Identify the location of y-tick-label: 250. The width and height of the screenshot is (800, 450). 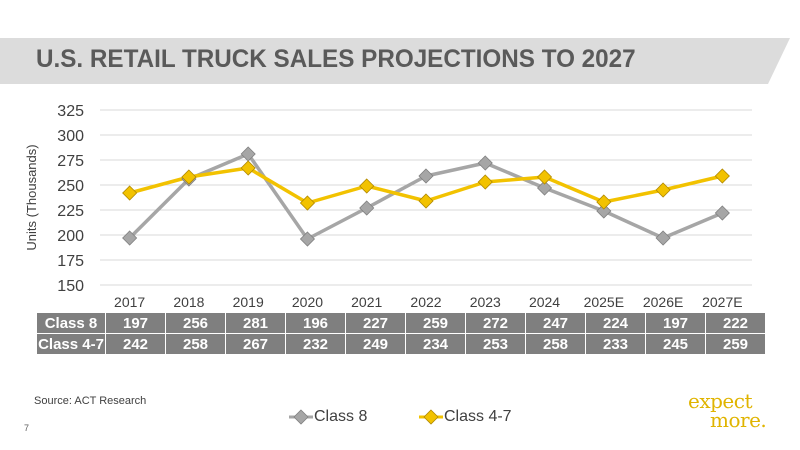
(70, 186).